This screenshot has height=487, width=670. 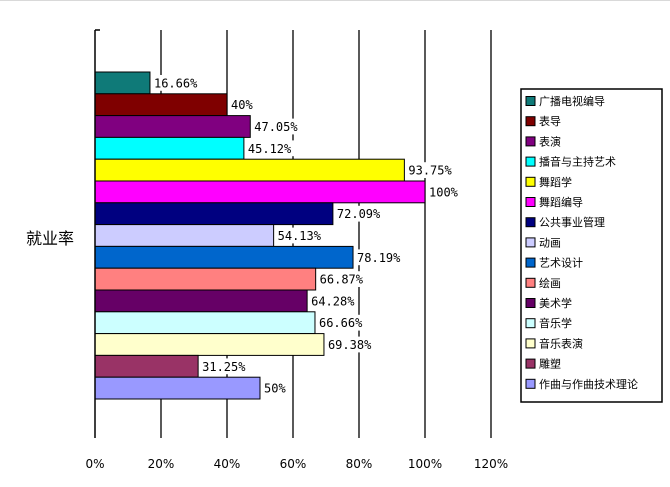 What do you see at coordinates (359, 464) in the screenshot?
I see `x-tick-label: 80%` at bounding box center [359, 464].